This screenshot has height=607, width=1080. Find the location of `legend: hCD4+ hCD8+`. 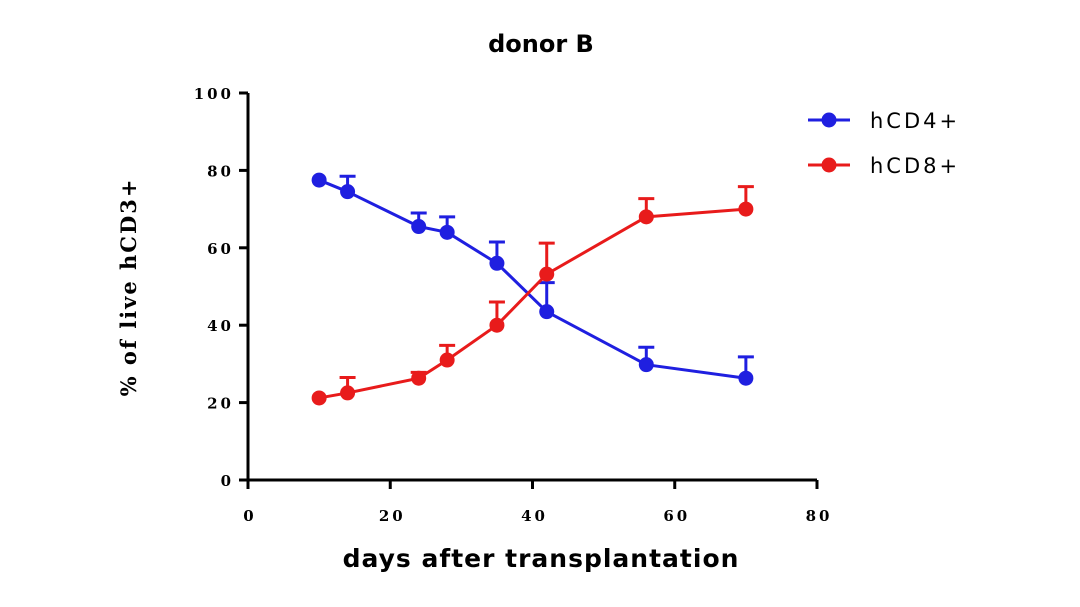

legend: hCD4+ hCD8+ is located at coordinates (884, 143).